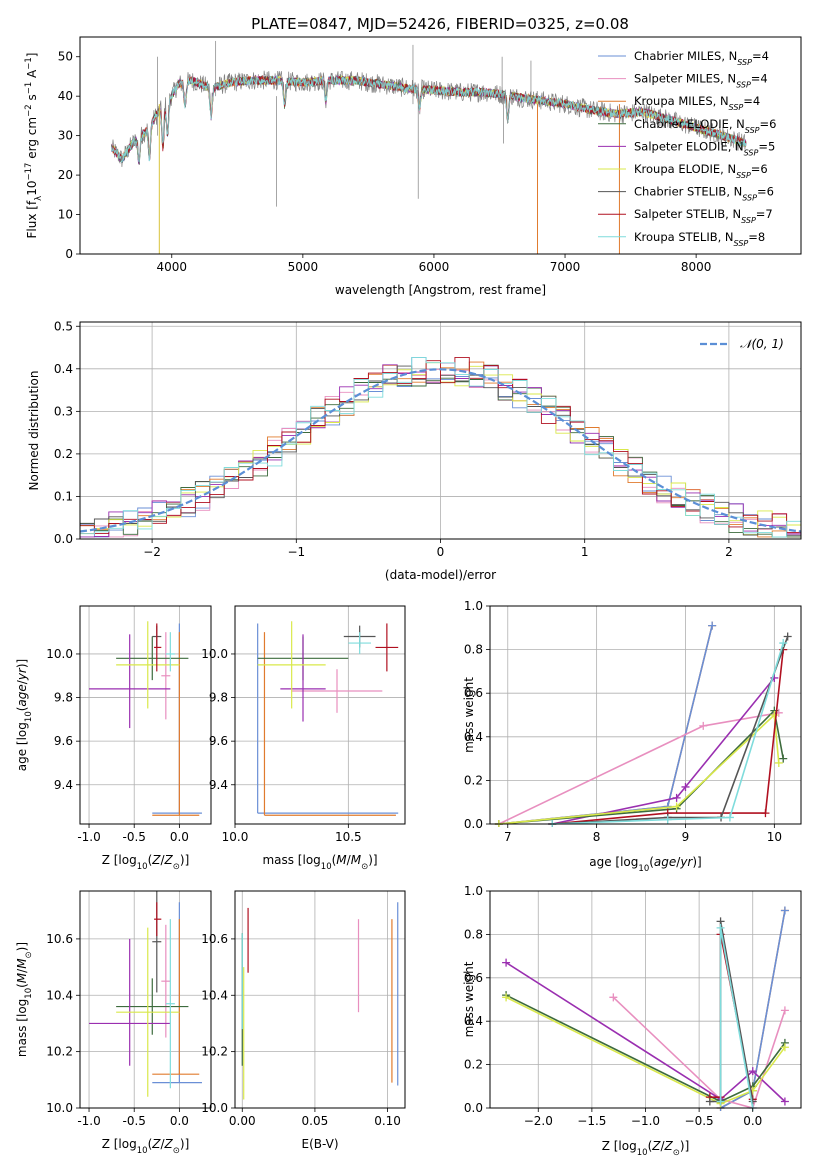 This screenshot has height=1170, width=819. Describe the element at coordinates (752, 1121) in the screenshot. I see `mass-weight-vs-Z-xtick-label: 0.0` at that location.